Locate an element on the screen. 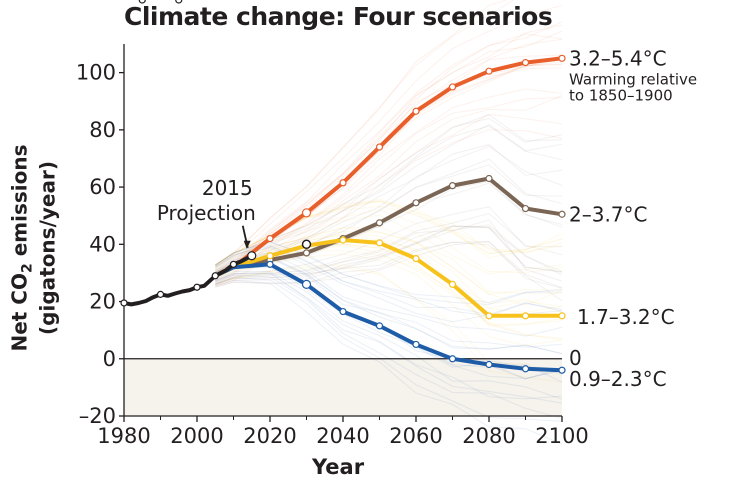 This screenshot has width=730, height=485. historical-line is located at coordinates (188, 280).